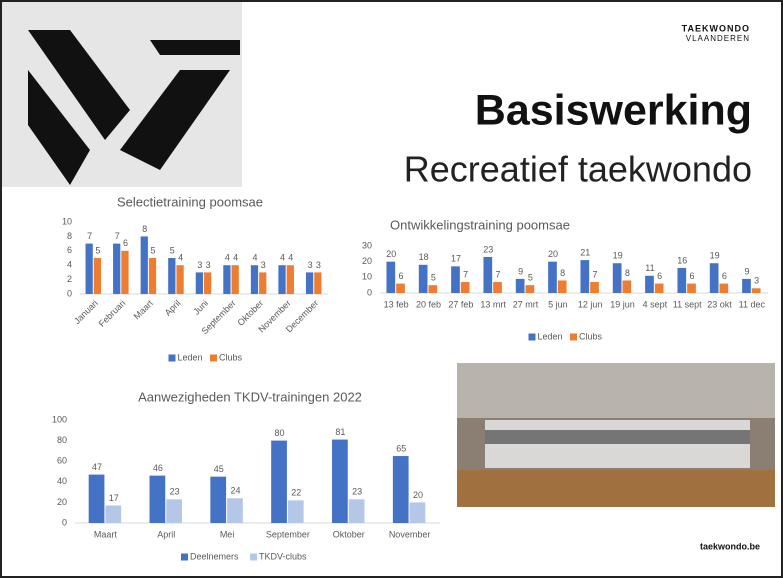 The width and height of the screenshot is (783, 578). Describe the element at coordinates (616, 435) in the screenshot. I see `photo` at that location.